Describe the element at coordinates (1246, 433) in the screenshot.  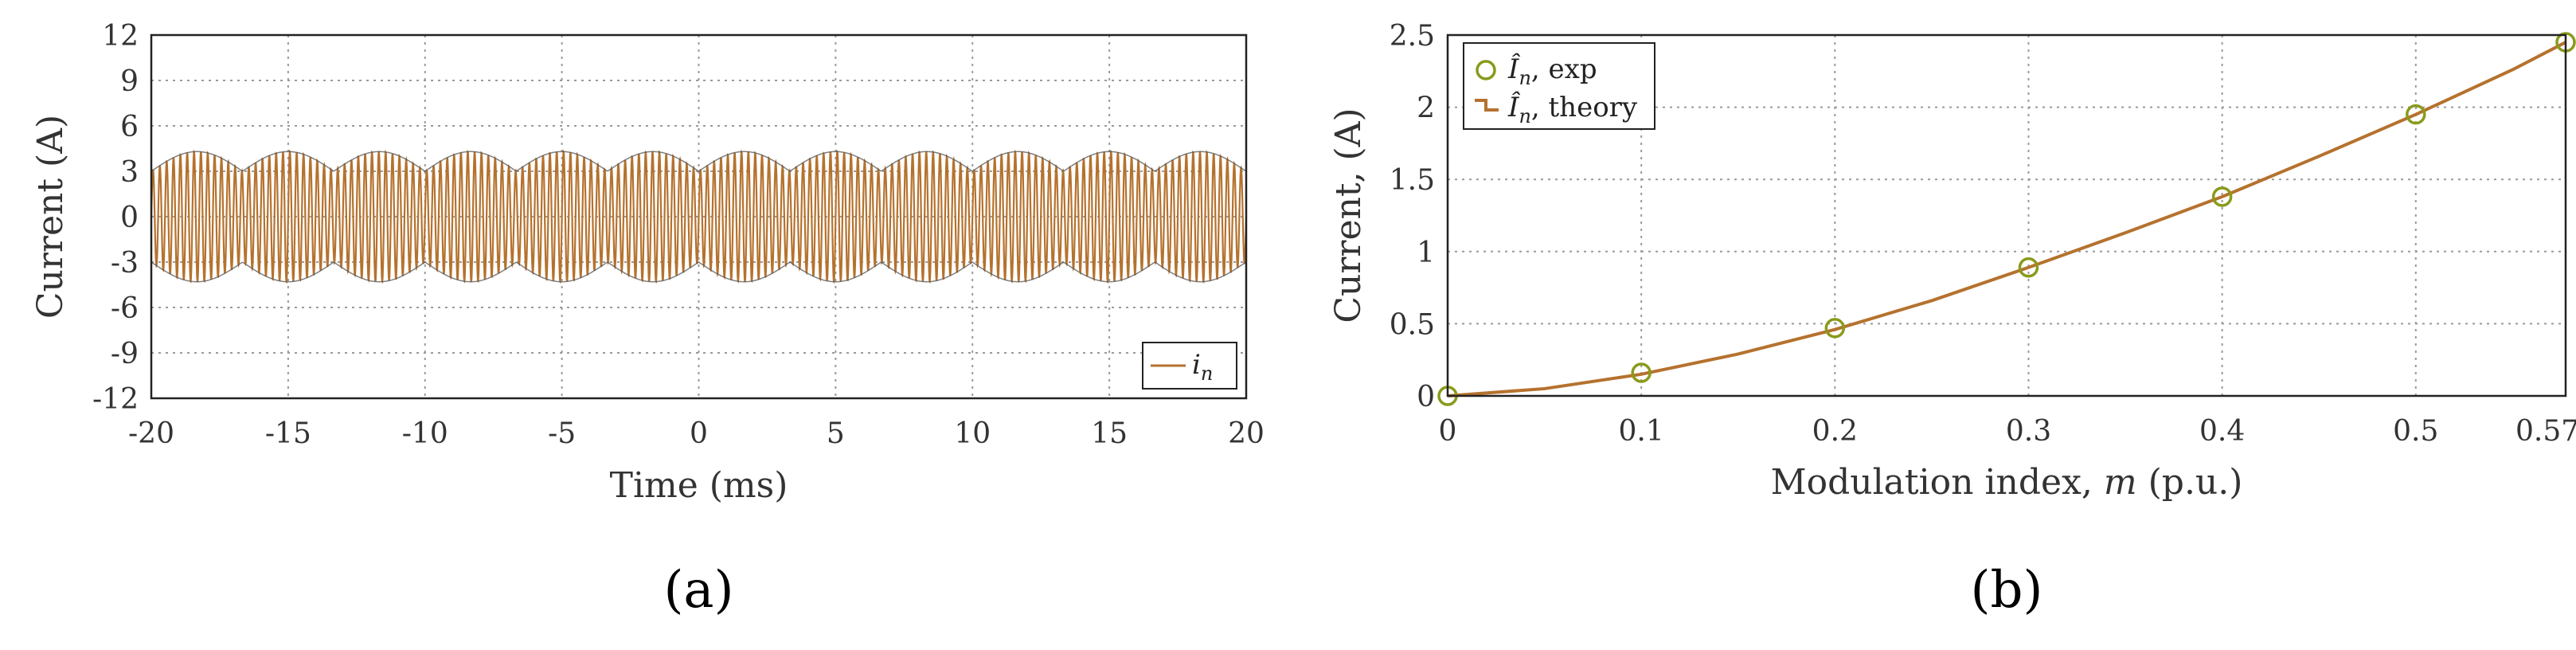
I see `x-tick-label-a-8: 20` at that location.